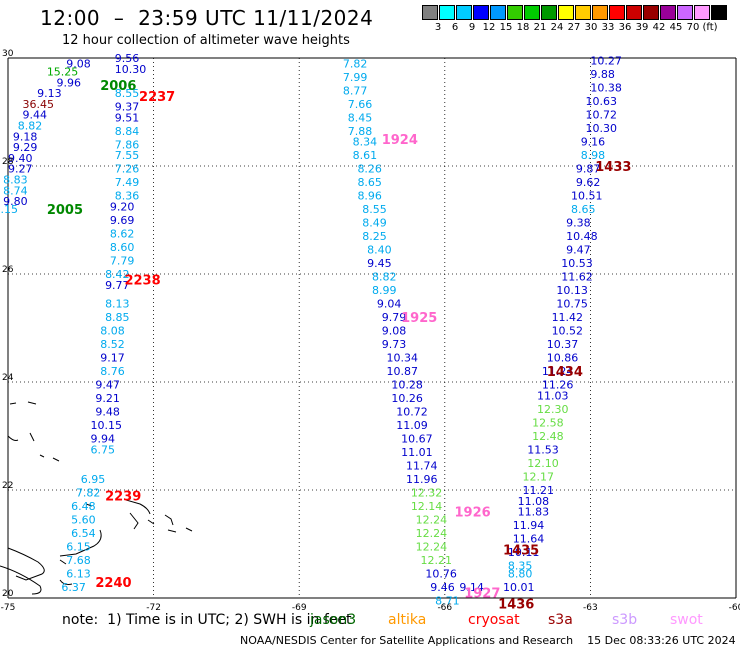 The width and height of the screenshot is (740, 650). I want to click on colorbar-label: 33, so click(608, 27).